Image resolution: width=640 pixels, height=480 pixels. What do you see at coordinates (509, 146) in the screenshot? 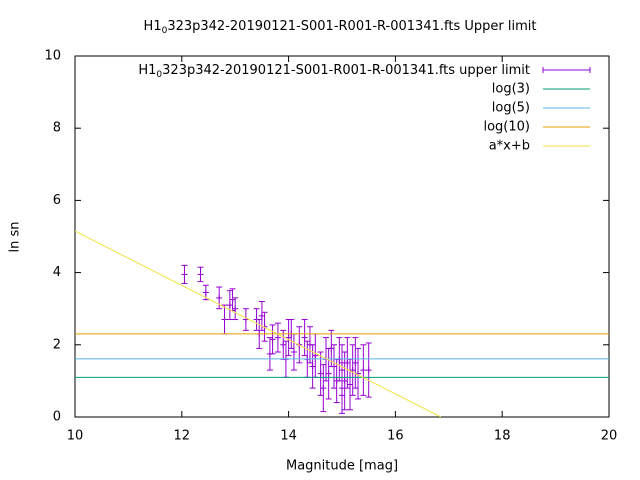
I see `legend-label: a*x+b` at bounding box center [509, 146].